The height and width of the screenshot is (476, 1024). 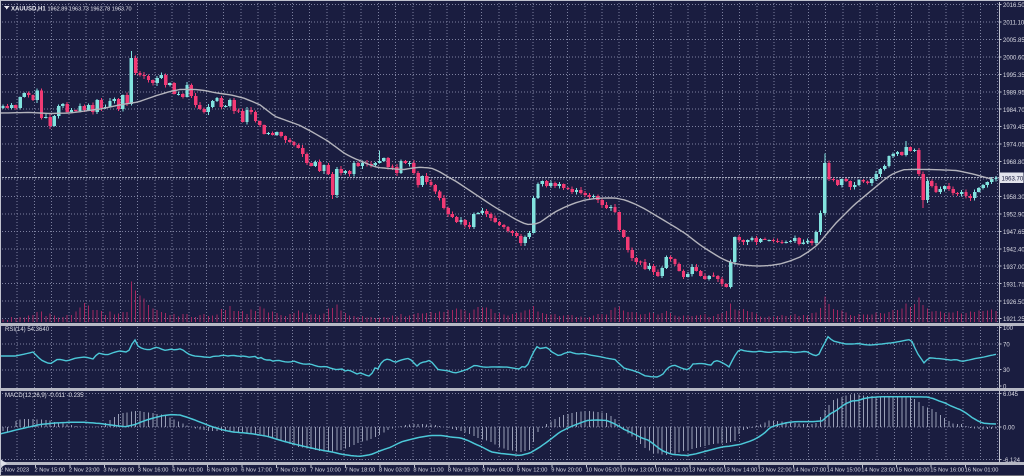 I want to click on svg-text: 13 Nov 06:00, so click(x=706, y=470).